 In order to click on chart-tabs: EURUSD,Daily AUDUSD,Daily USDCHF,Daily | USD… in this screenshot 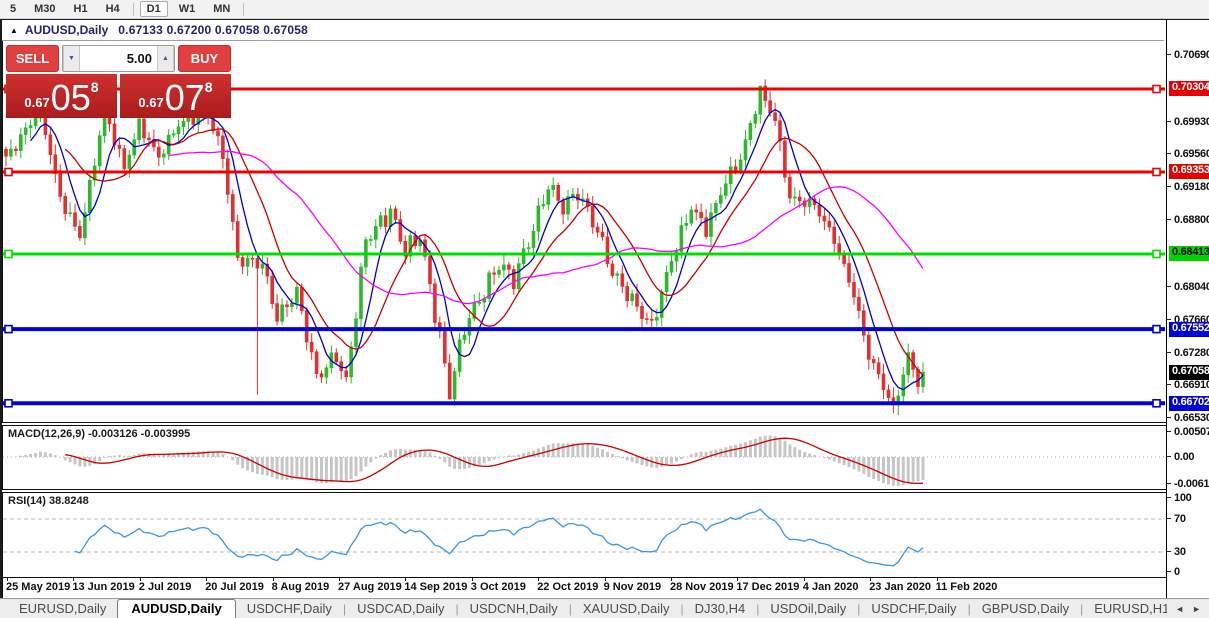, I will do `click(584, 608)`.